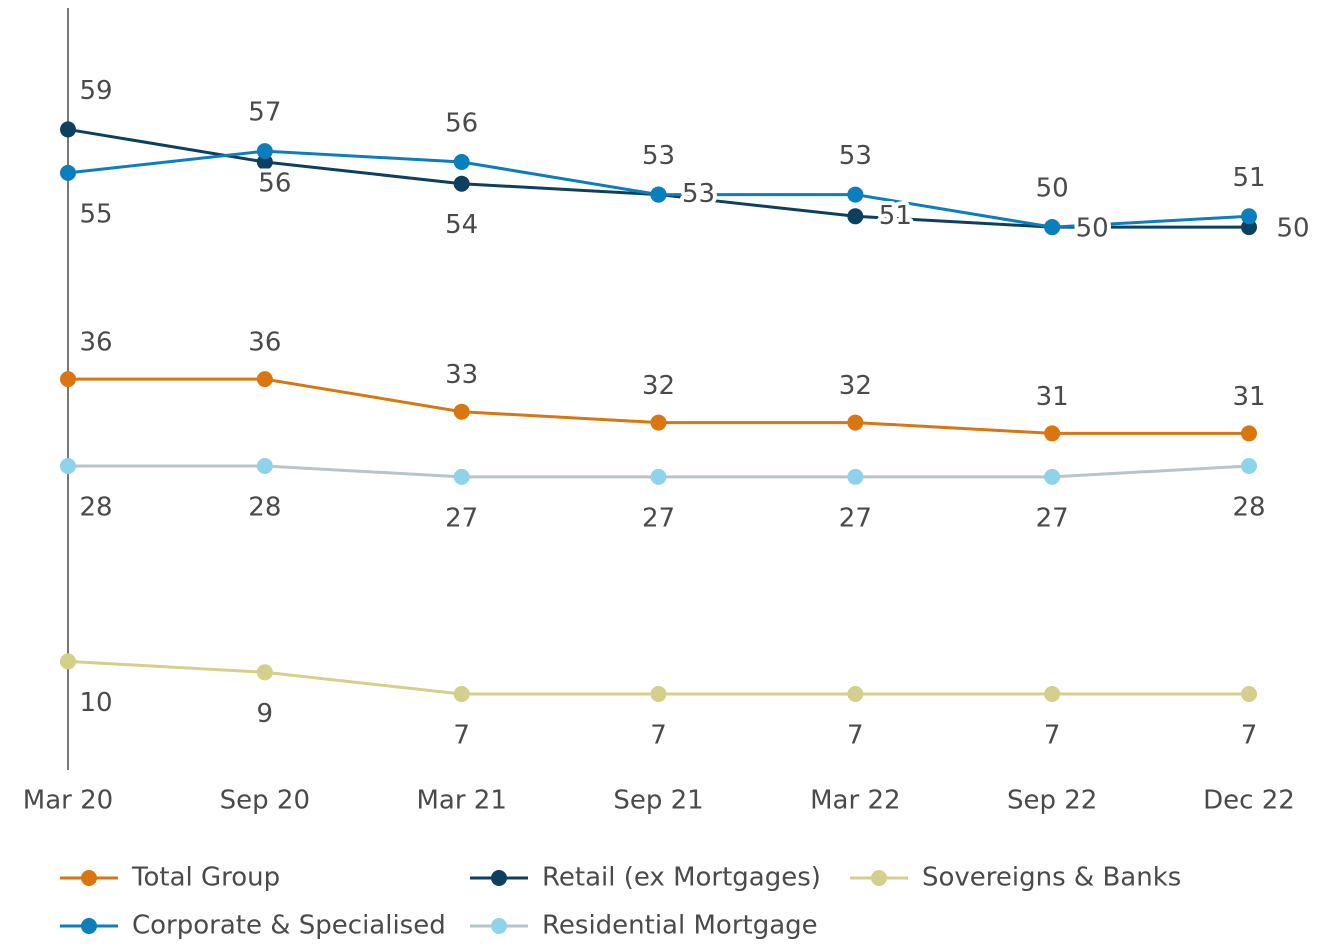  Describe the element at coordinates (1051, 878) in the screenshot. I see `legend-label: Sovereigns & Banks` at that location.